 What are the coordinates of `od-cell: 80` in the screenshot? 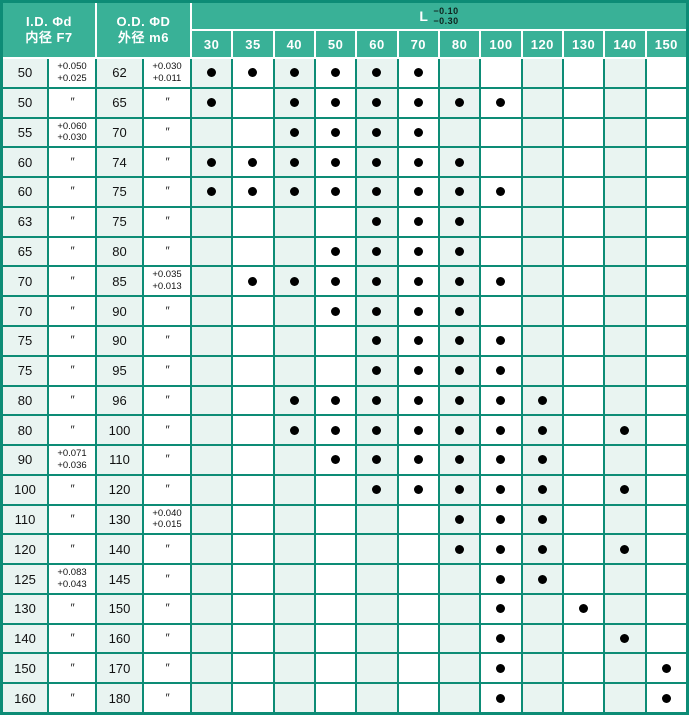 It's located at (119, 251).